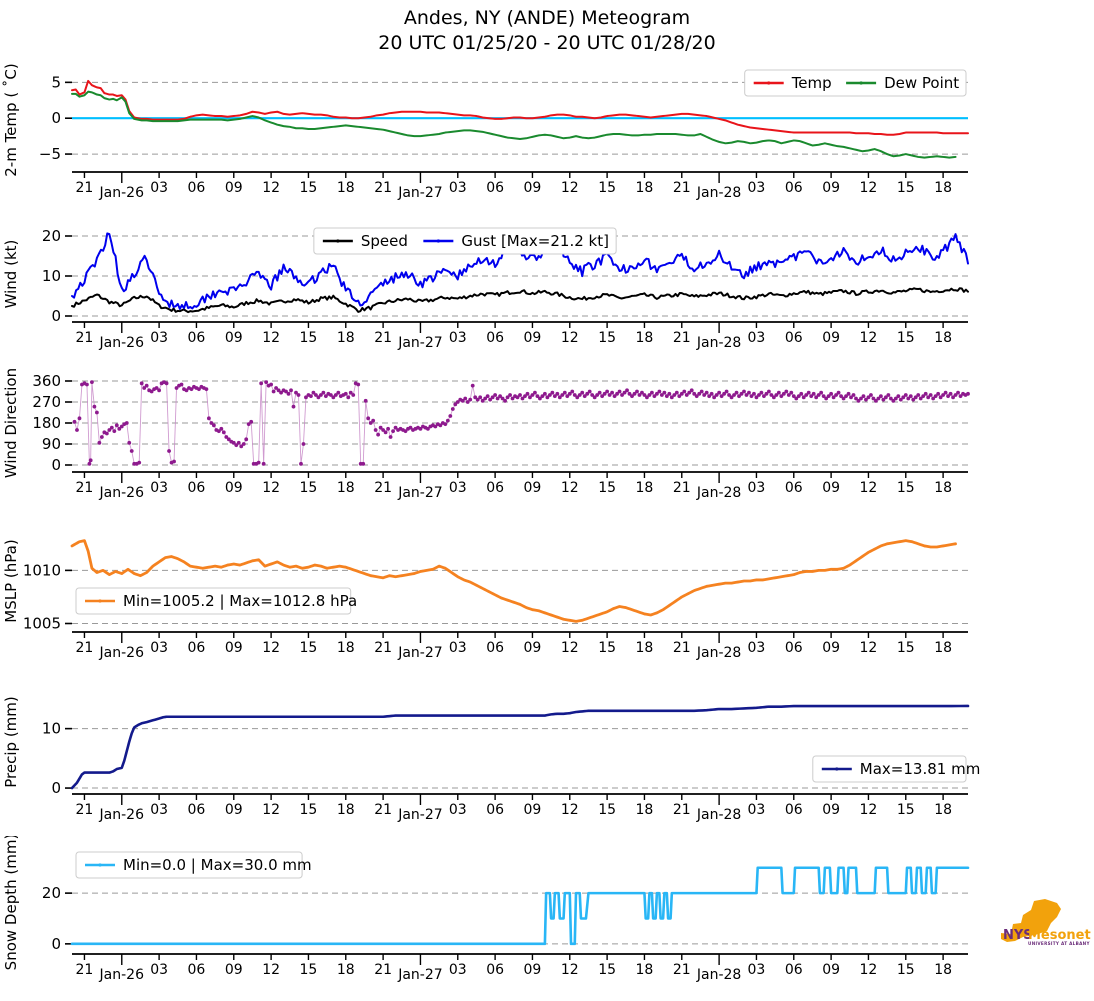 This screenshot has height=1001, width=1094. I want to click on series-speed, so click(520, 300).